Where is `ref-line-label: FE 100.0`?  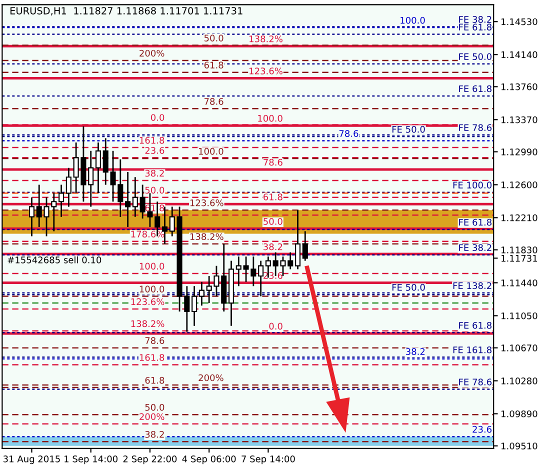 ref-line-label: FE 100.0 is located at coordinates (472, 185).